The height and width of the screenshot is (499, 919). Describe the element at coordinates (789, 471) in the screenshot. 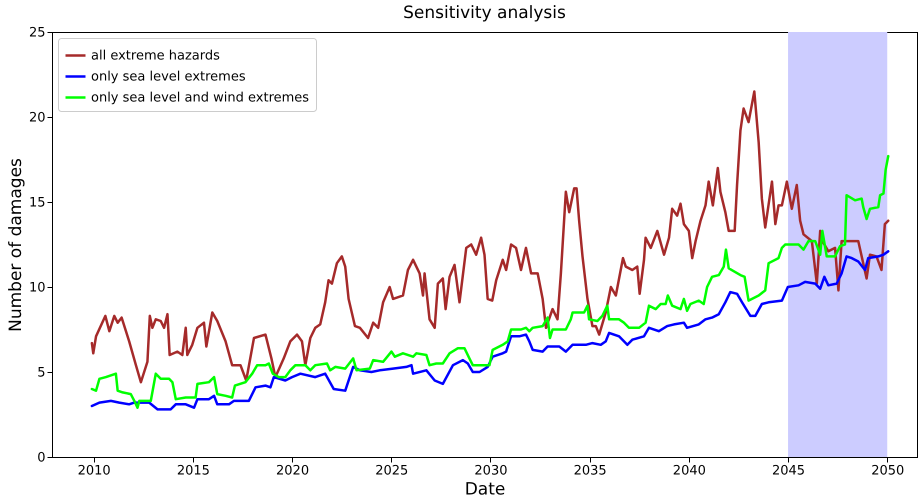

I see `x-tick-label: 2045` at that location.